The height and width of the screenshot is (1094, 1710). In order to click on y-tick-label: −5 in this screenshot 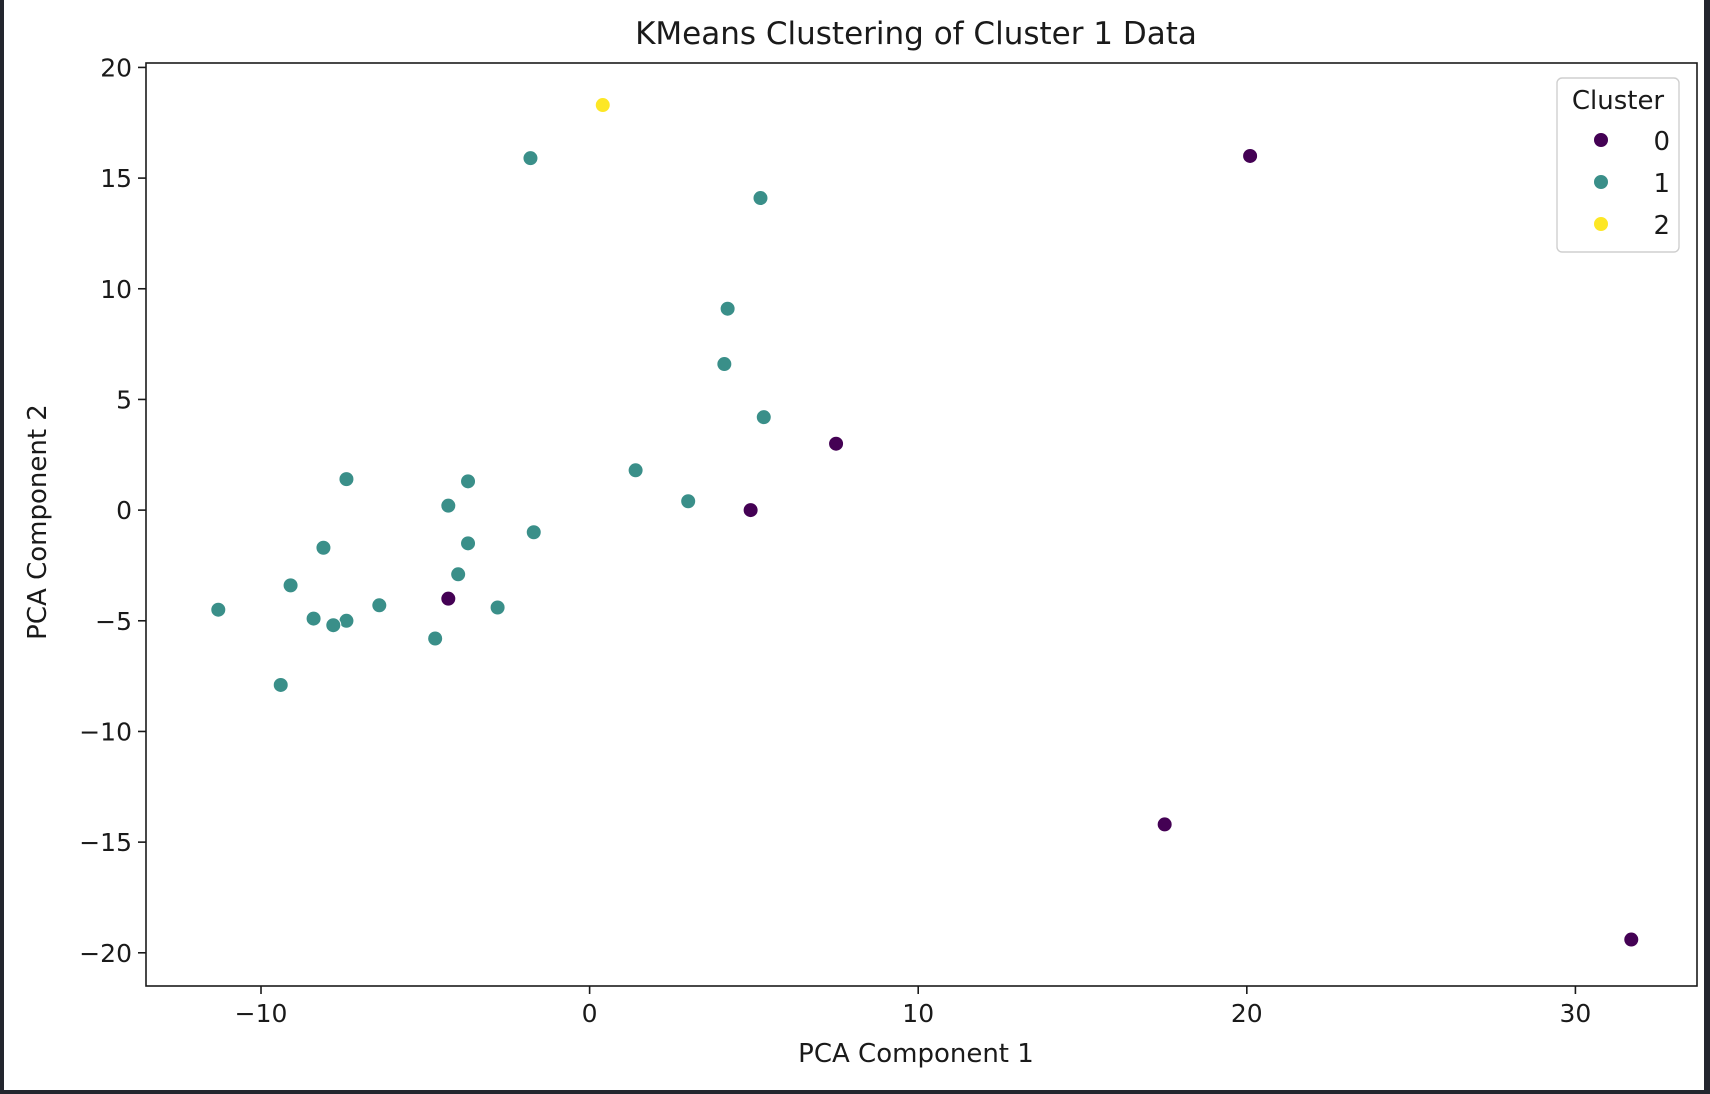, I will do `click(113, 621)`.